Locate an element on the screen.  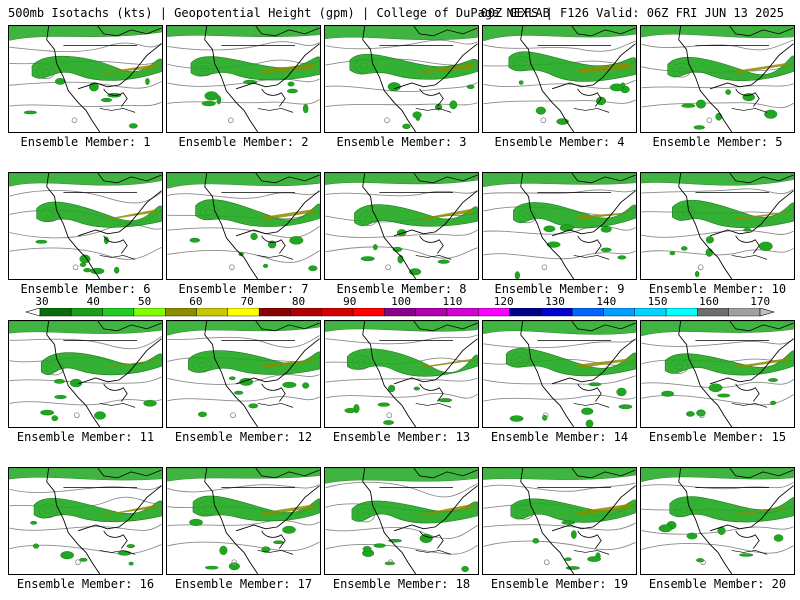
colorbar-tick-label: 90 is located at coordinates (350, 301).